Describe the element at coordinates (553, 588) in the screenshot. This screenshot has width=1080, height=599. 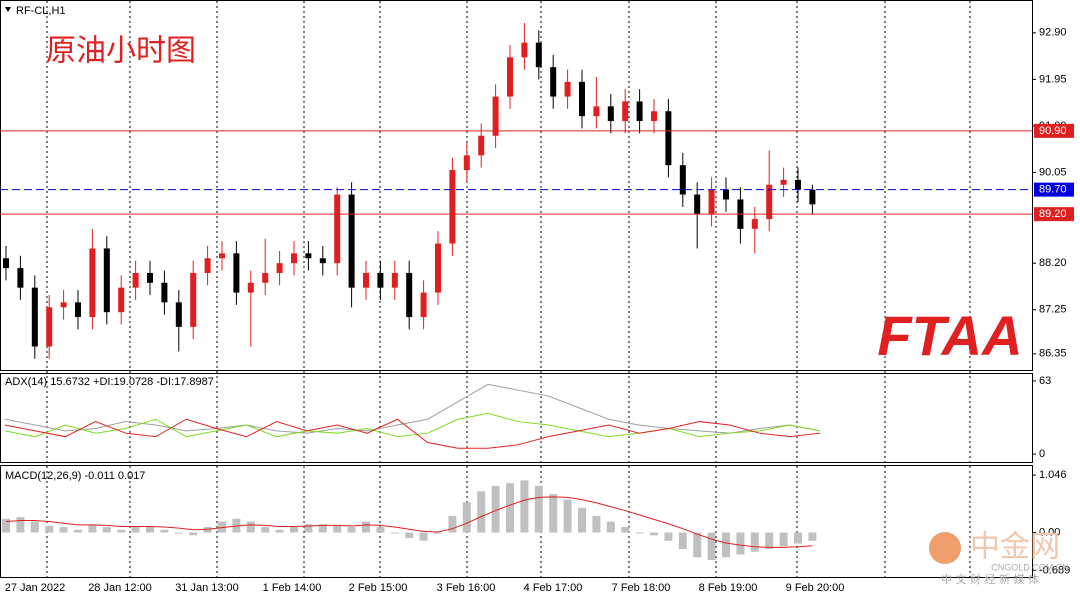
I see `x-tick-label: 4 Feb 17:00` at that location.